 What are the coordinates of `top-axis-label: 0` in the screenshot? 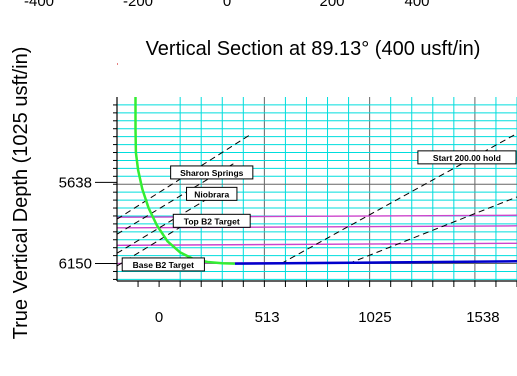 It's located at (227, 5).